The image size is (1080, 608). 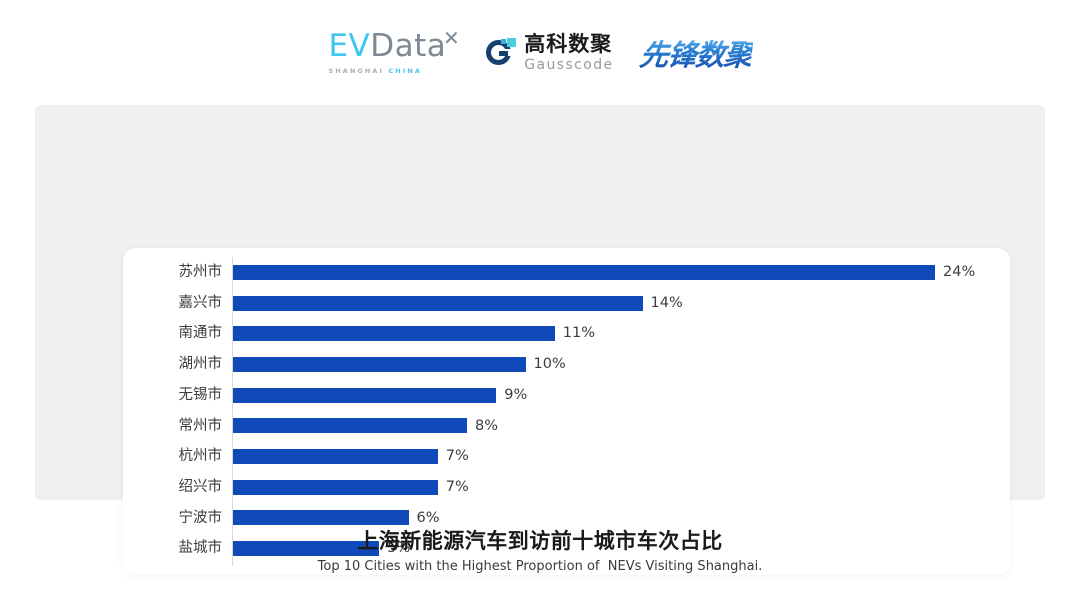 I want to click on gausscode-square-small-shape, so click(x=504, y=41).